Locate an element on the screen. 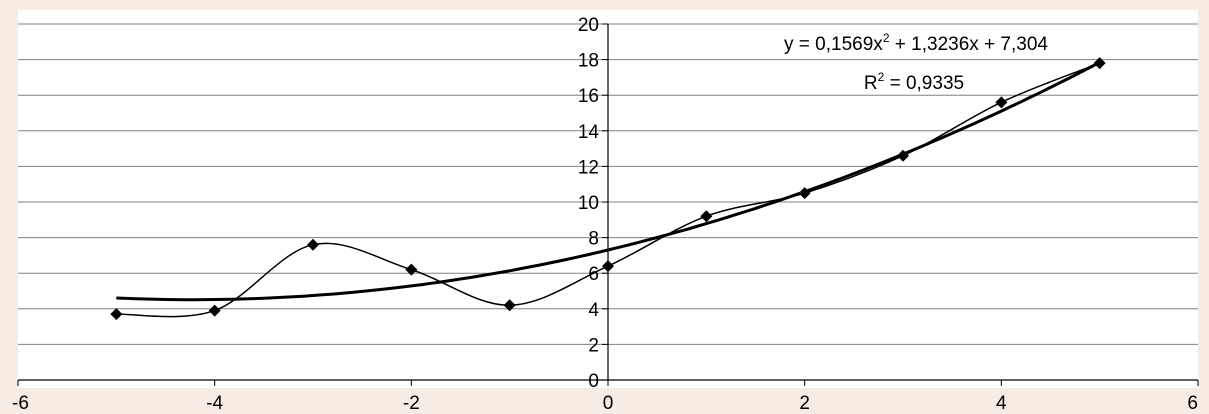 The width and height of the screenshot is (1209, 414). x-tick-label: -6 is located at coordinates (20, 403).